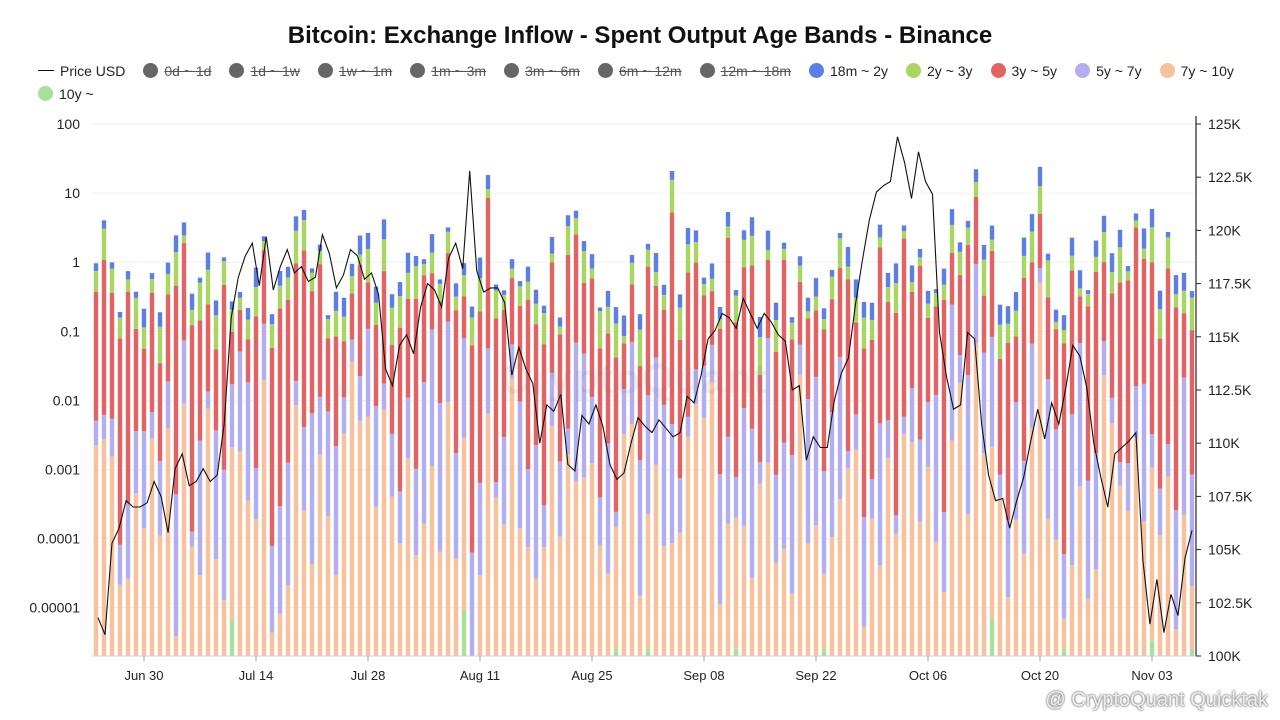  What do you see at coordinates (939, 70) in the screenshot?
I see `legend-item-2y-3y: 2y ~ 3y` at bounding box center [939, 70].